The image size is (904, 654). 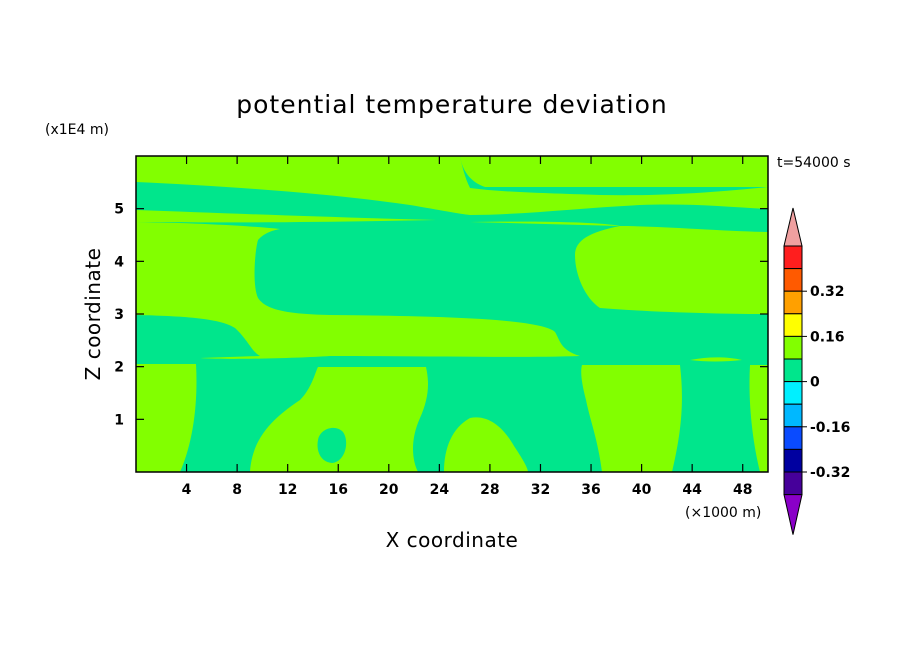 I want to click on positive-region-upper-band, so click(x=452, y=185).